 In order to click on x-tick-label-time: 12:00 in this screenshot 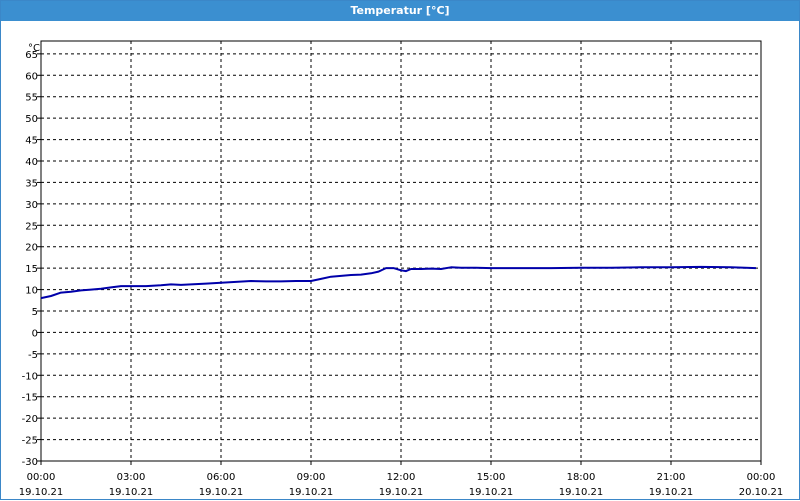, I will do `click(401, 477)`.